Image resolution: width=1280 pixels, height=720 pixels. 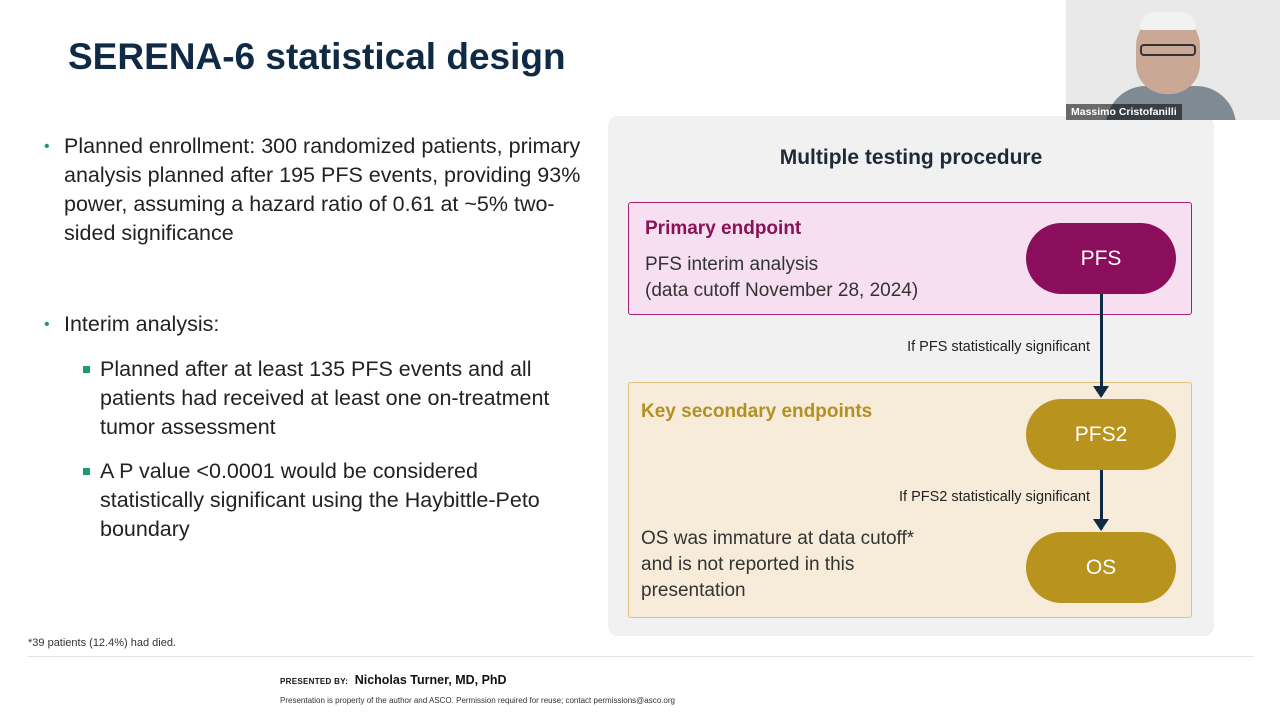 I want to click on speaker-video-thumbnail: Massimo Cristofanilli, so click(x=1173, y=60).